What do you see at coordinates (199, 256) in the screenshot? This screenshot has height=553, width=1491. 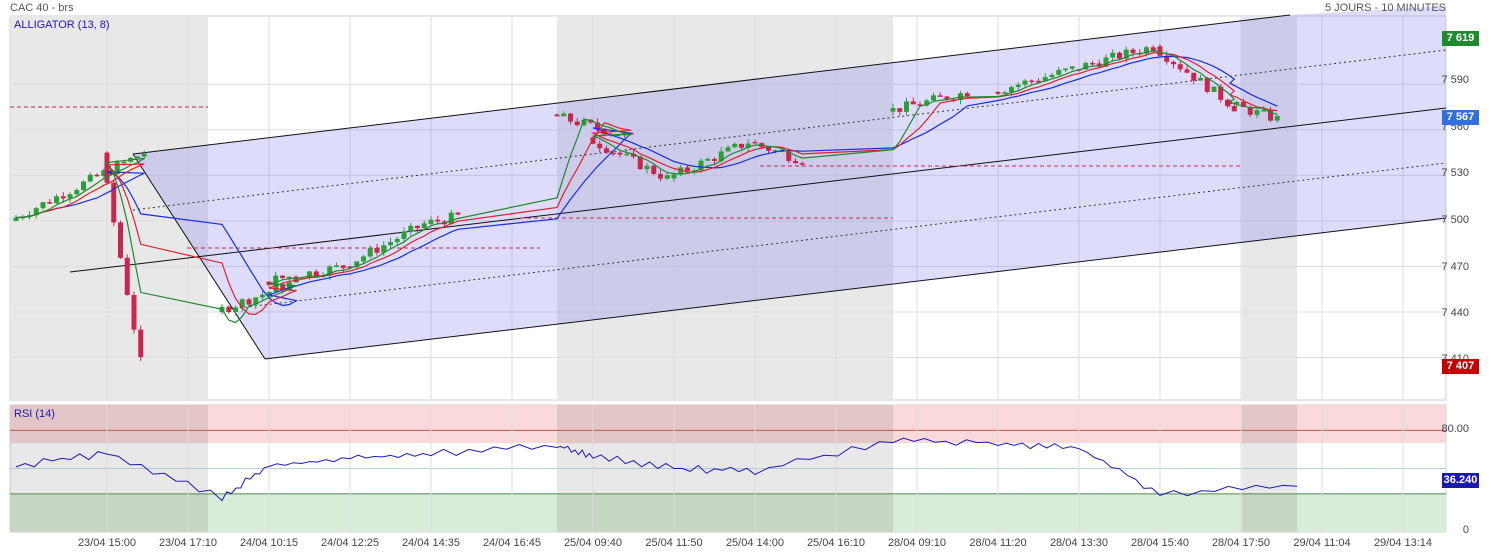 I see `channel-edge` at bounding box center [199, 256].